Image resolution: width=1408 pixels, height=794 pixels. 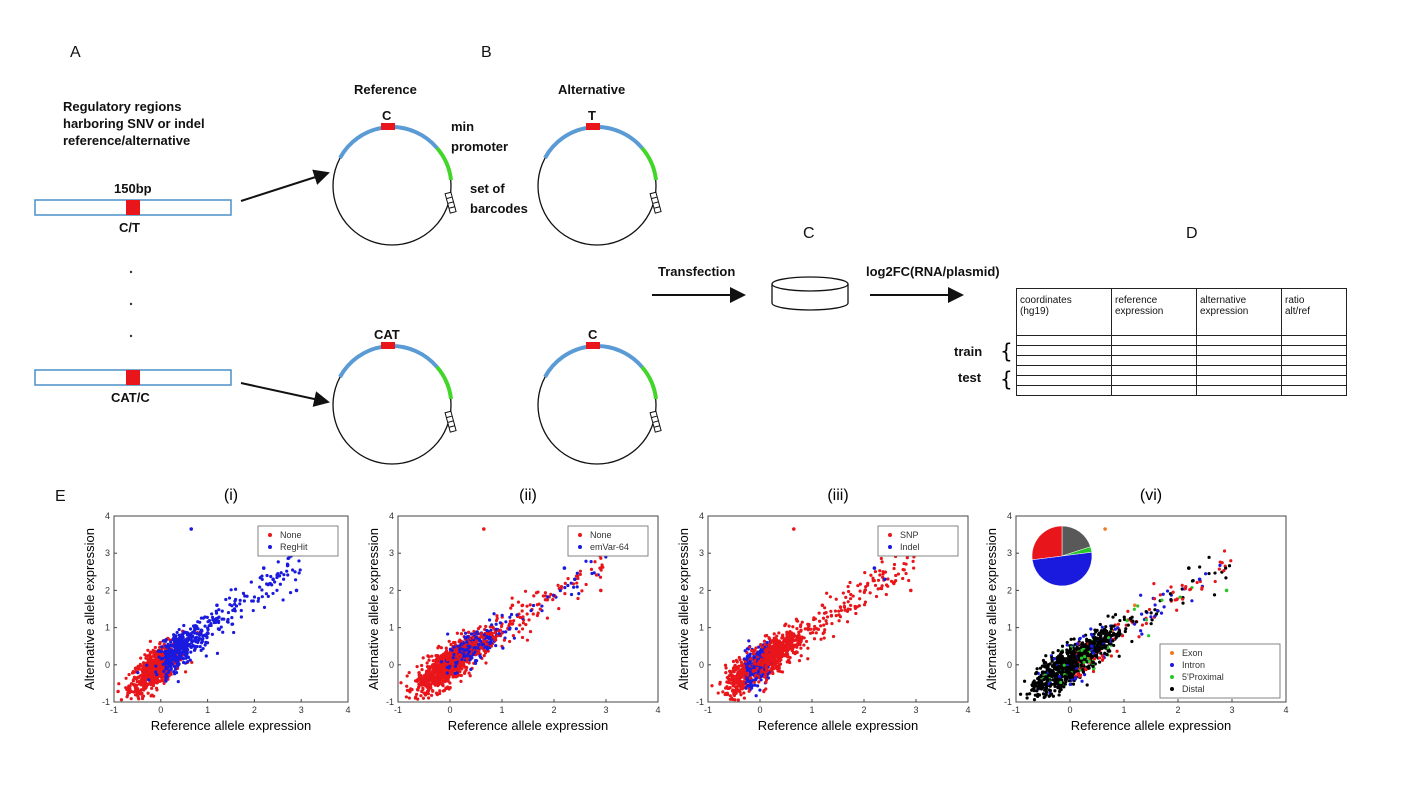 I want to click on y-tick-label: 4, so click(x=701, y=516).